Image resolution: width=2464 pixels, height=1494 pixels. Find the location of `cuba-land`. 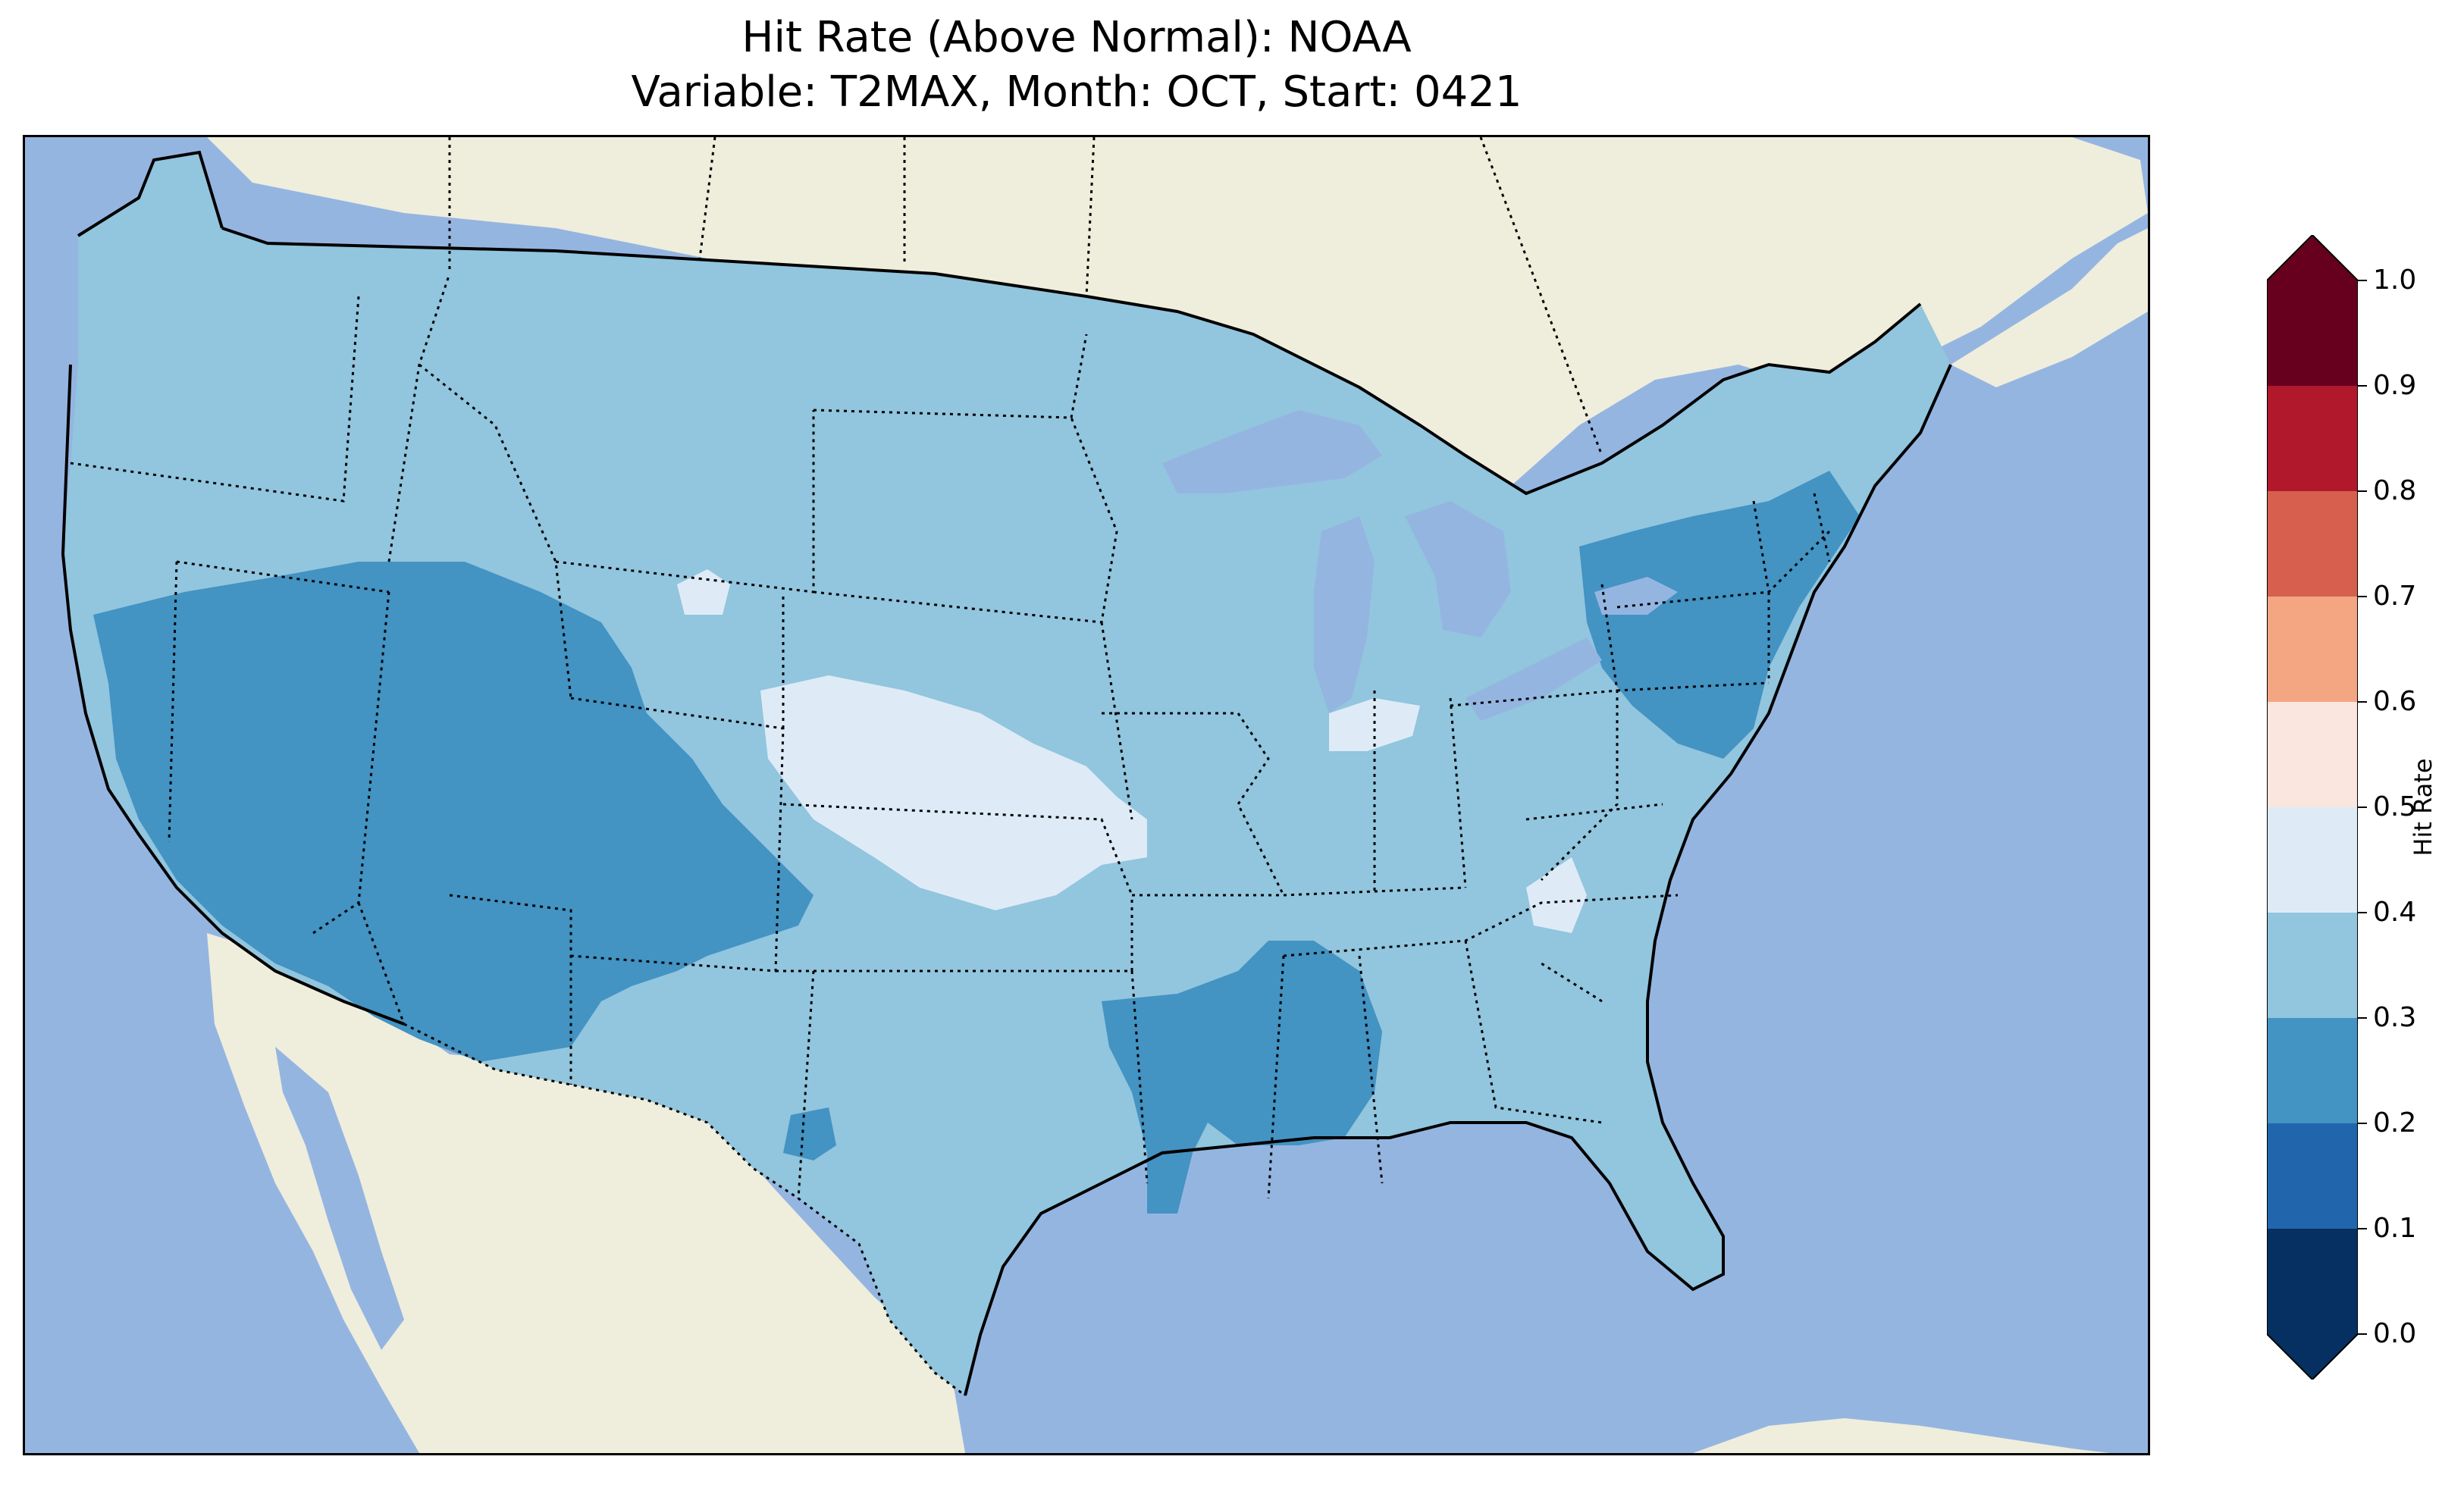

cuba-land is located at coordinates (1902, 1435).